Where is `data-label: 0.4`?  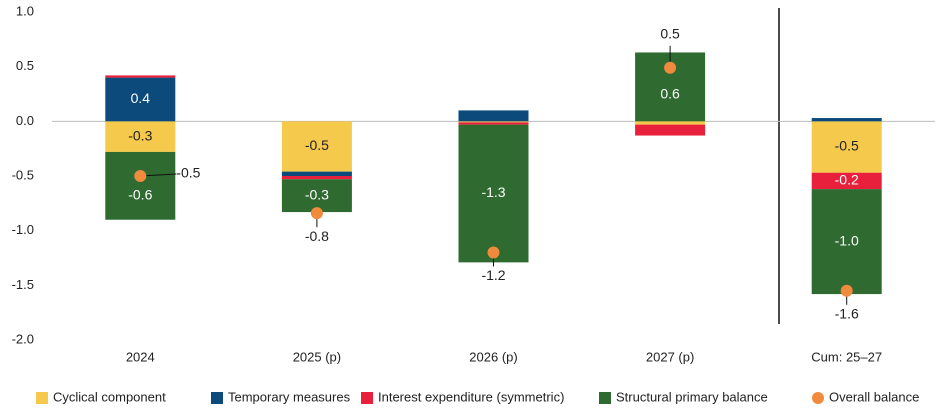 data-label: 0.4 is located at coordinates (141, 98).